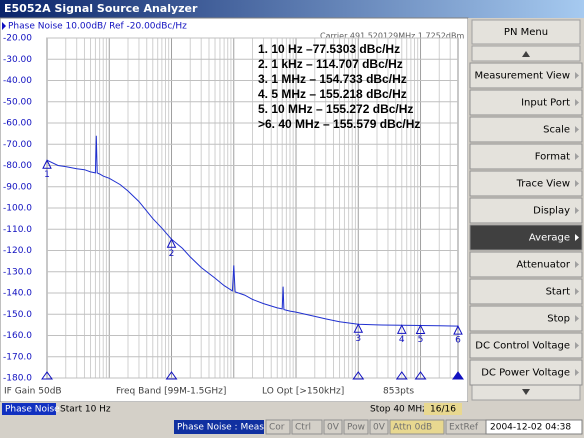 This screenshot has width=584, height=438. What do you see at coordinates (421, 340) in the screenshot?
I see `marker-label: 5` at bounding box center [421, 340].